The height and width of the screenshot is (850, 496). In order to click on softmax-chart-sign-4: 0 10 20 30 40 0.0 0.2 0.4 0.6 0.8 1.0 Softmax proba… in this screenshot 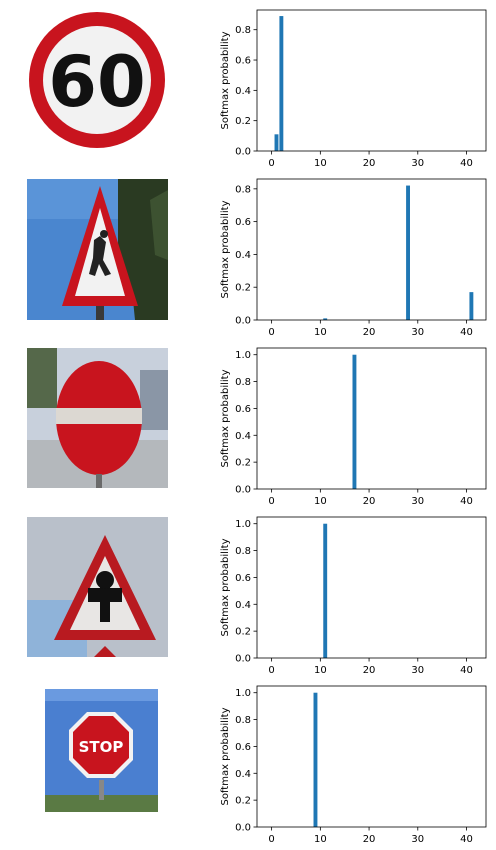, I will do `click(353, 596)`.